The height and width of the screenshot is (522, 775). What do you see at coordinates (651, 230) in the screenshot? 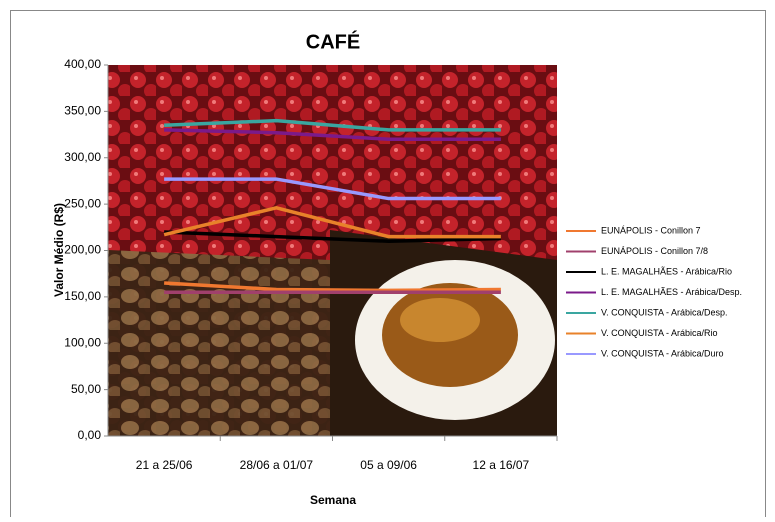
I see `legend-label: EUNÁPOLIS - Conillon 7` at bounding box center [651, 230].